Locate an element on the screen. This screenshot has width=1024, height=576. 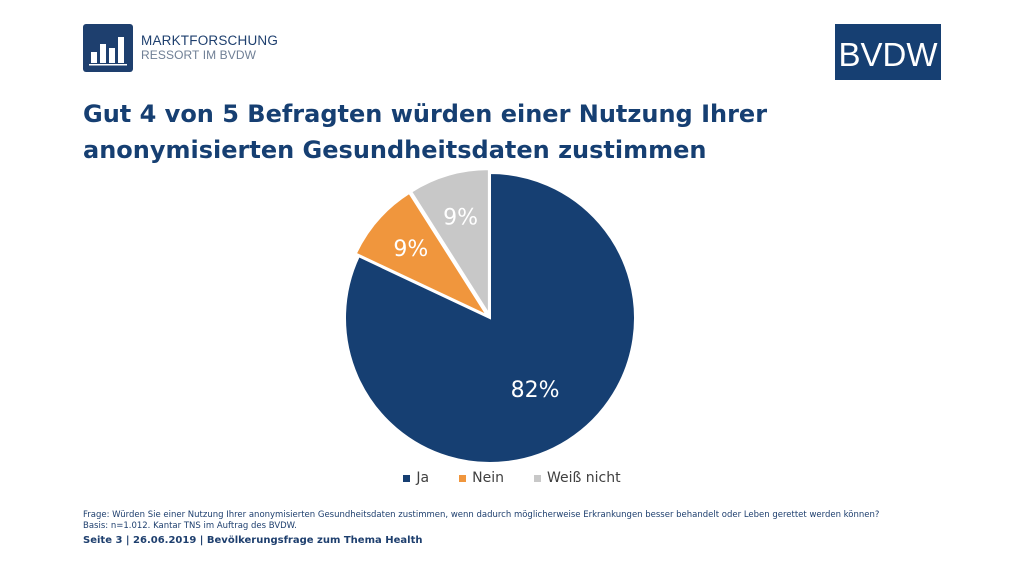
chart-legend: Ja Nein Weiß nicht is located at coordinates (512, 478).